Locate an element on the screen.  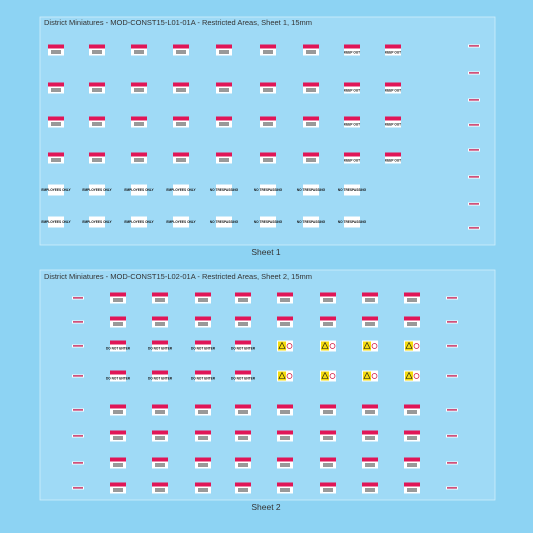
warning-panel is located at coordinates (409, 346).